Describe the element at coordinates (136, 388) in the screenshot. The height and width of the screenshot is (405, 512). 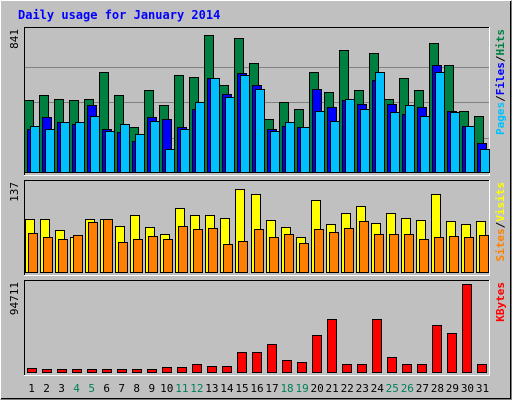
I see `day-label-8: 8` at that location.